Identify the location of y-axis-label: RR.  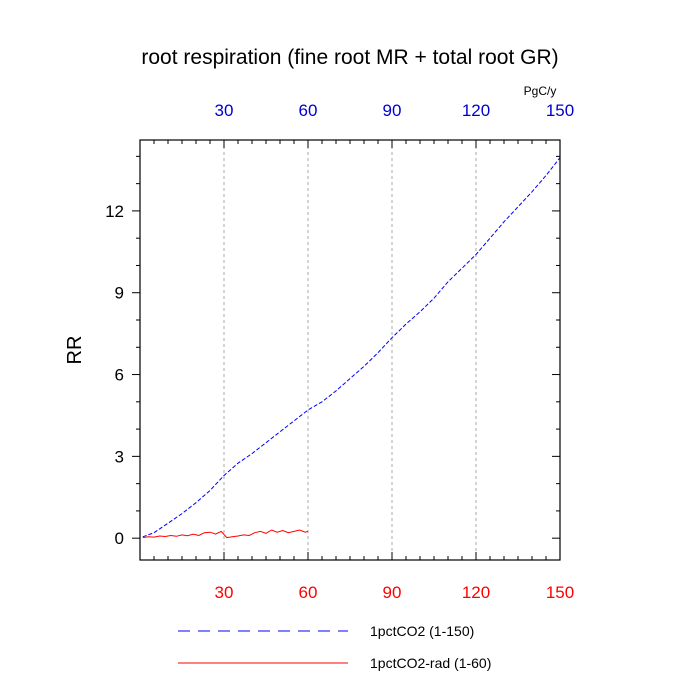
(75, 350).